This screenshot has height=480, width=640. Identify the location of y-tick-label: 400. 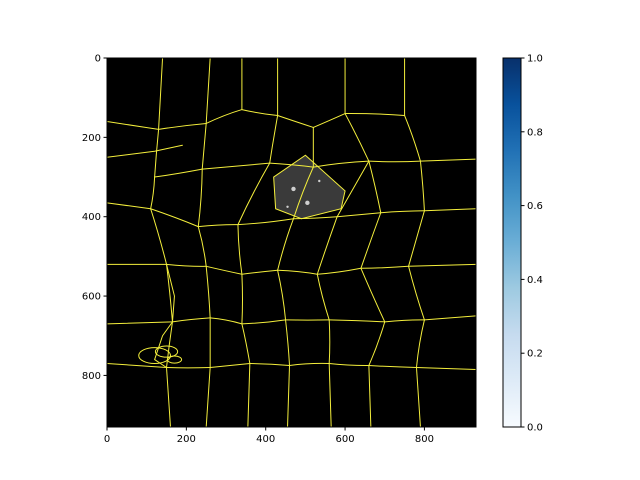
(91, 217).